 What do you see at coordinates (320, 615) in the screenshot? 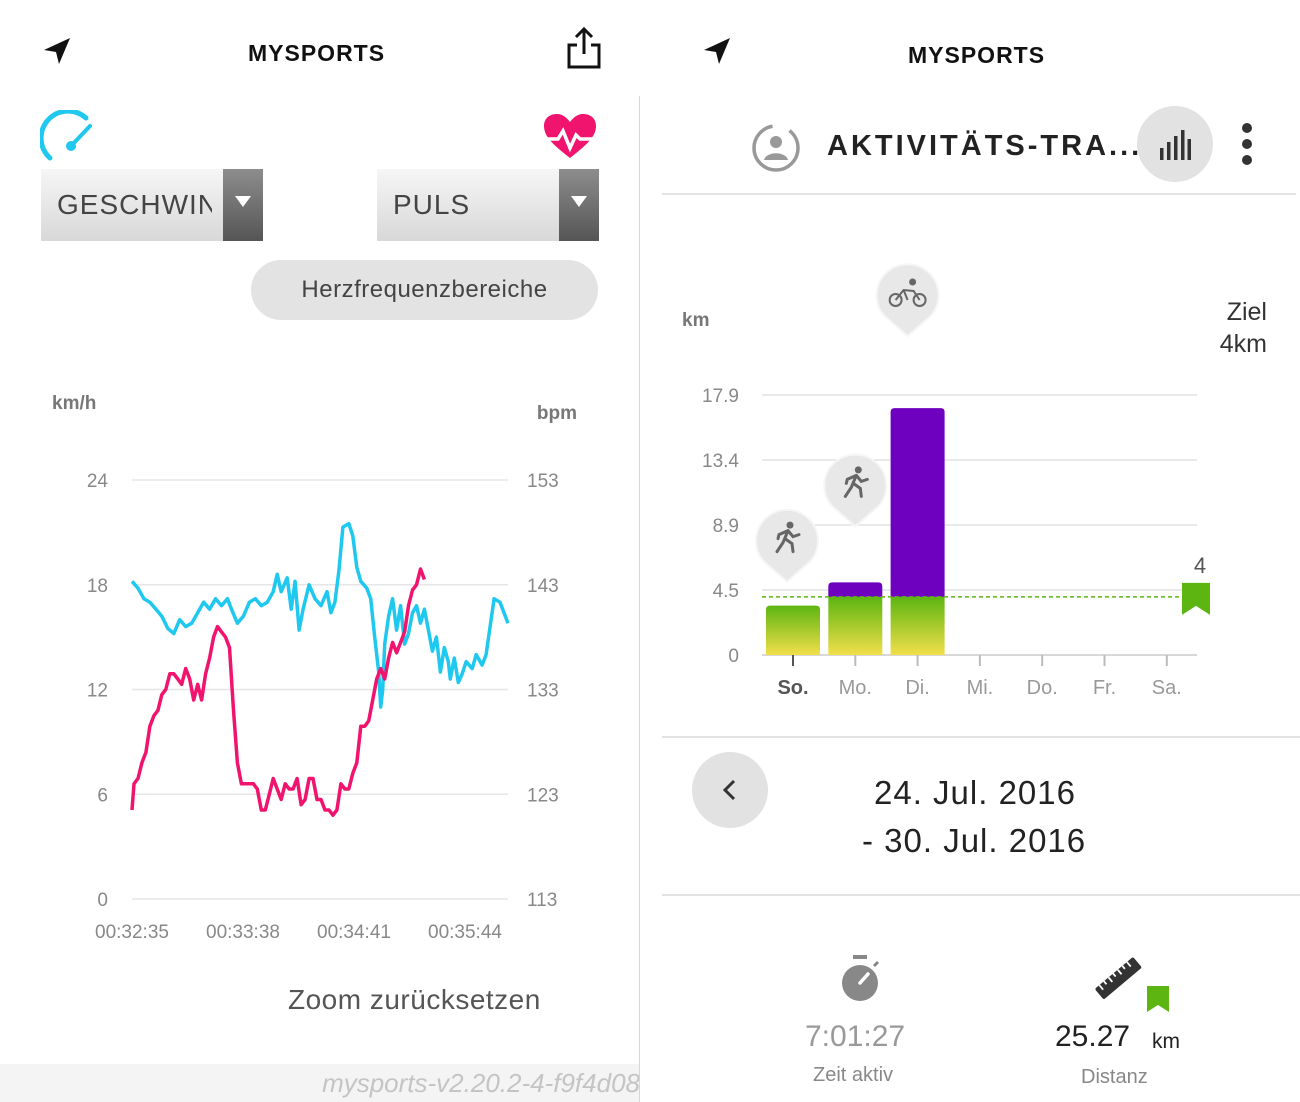
I see `speed-series-line` at bounding box center [320, 615].